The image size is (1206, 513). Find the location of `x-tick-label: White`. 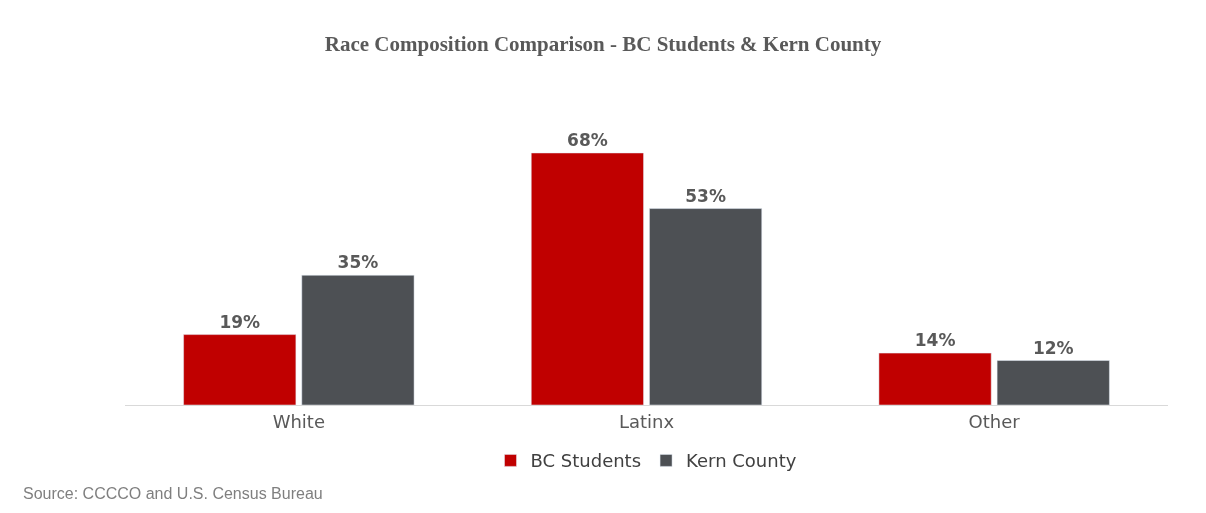

x-tick-label: White is located at coordinates (298, 421).